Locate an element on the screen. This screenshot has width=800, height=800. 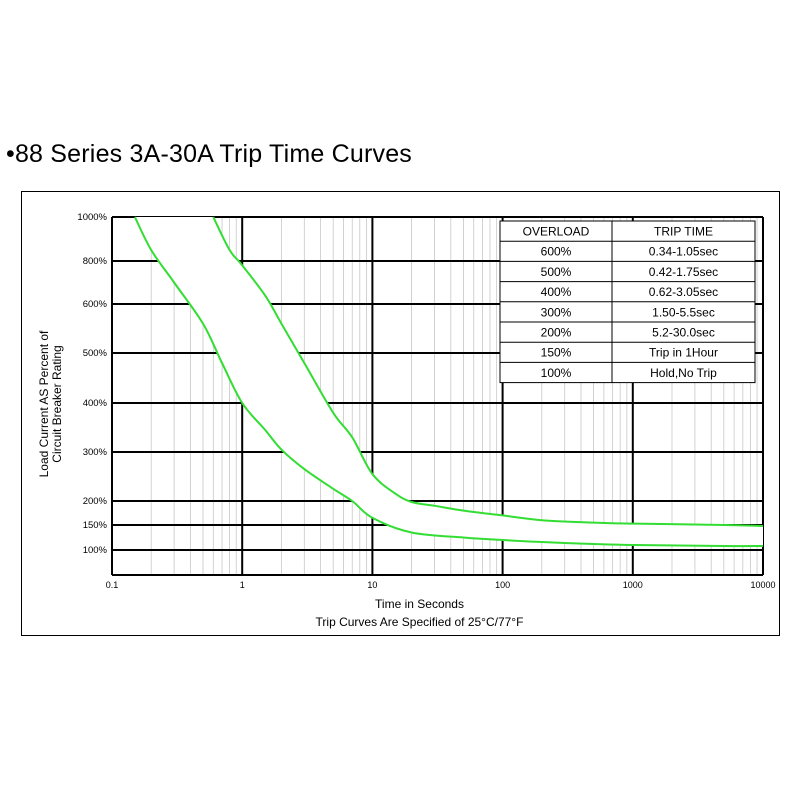
y-tick-label: 200% is located at coordinates (95, 501).